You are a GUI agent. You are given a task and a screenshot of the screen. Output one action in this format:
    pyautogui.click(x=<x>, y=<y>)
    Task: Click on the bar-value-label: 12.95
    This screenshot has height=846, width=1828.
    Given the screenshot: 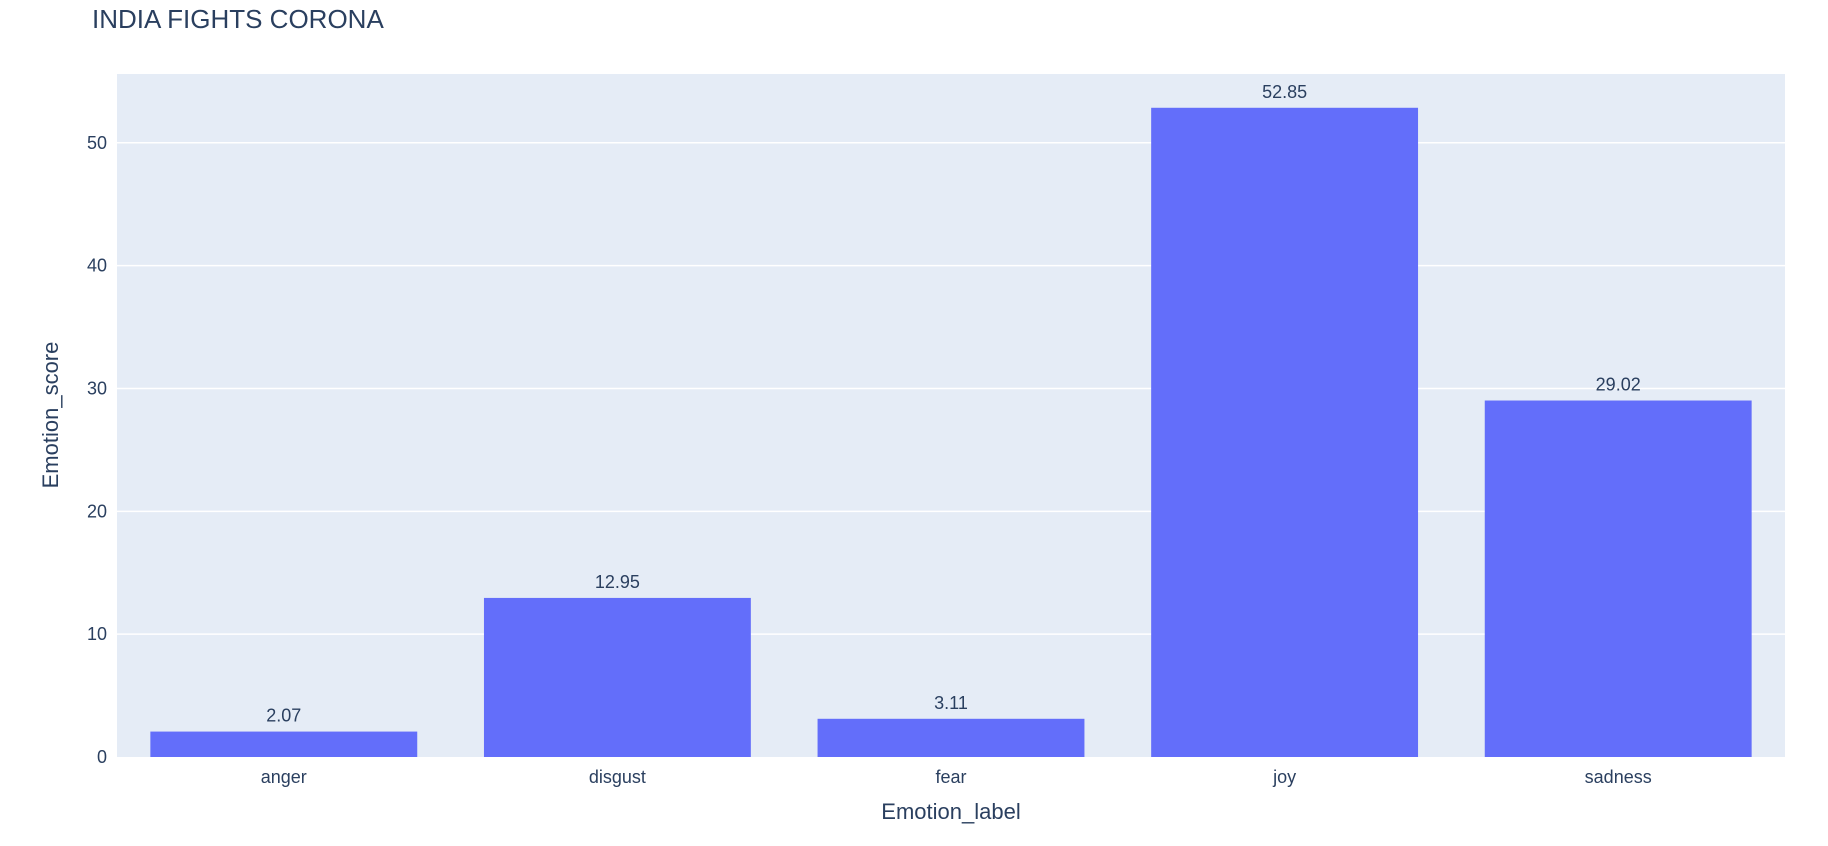 What is the action you would take?
    pyautogui.click(x=617, y=582)
    